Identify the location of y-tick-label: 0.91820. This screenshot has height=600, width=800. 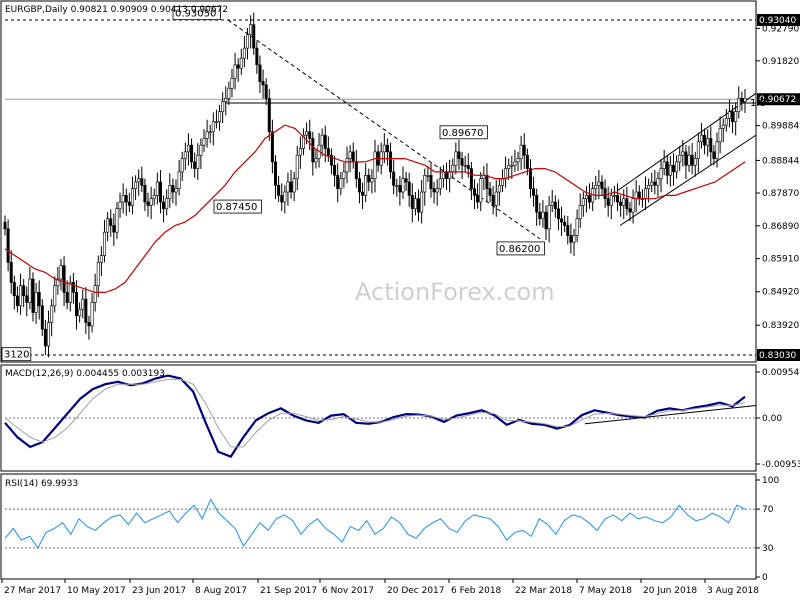
(780, 62).